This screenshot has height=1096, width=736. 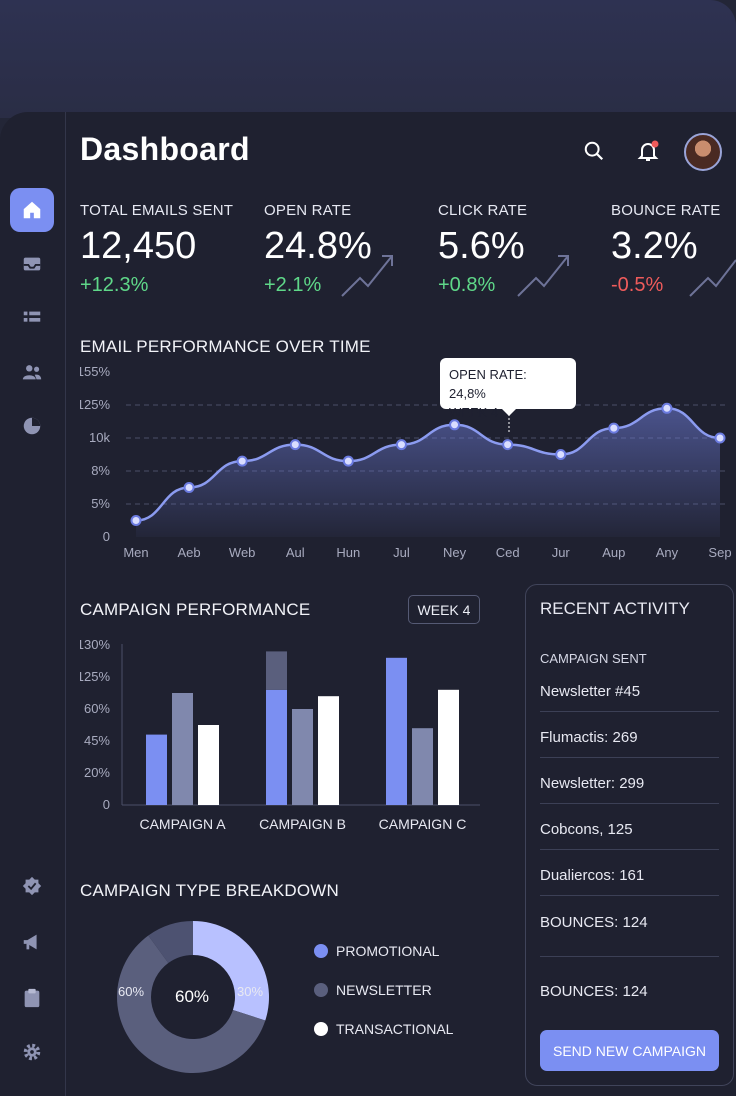 I want to click on inbox-icon, so click(x=32, y=264).